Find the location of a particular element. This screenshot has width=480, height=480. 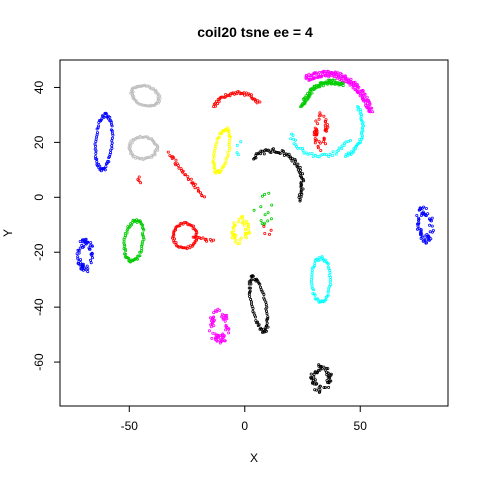

x-tick-label: 0 is located at coordinates (244, 426).